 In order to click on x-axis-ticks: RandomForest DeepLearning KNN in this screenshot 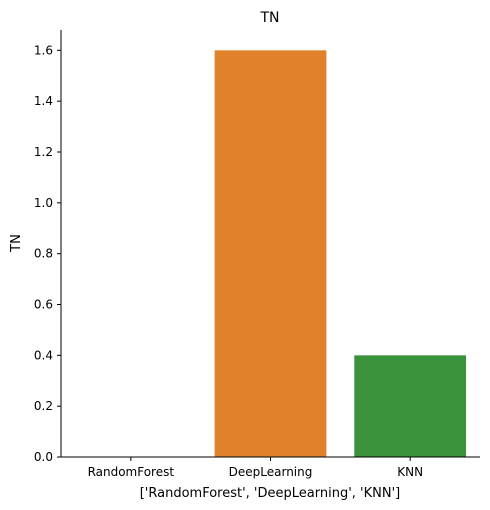, I will do `click(255, 468)`.